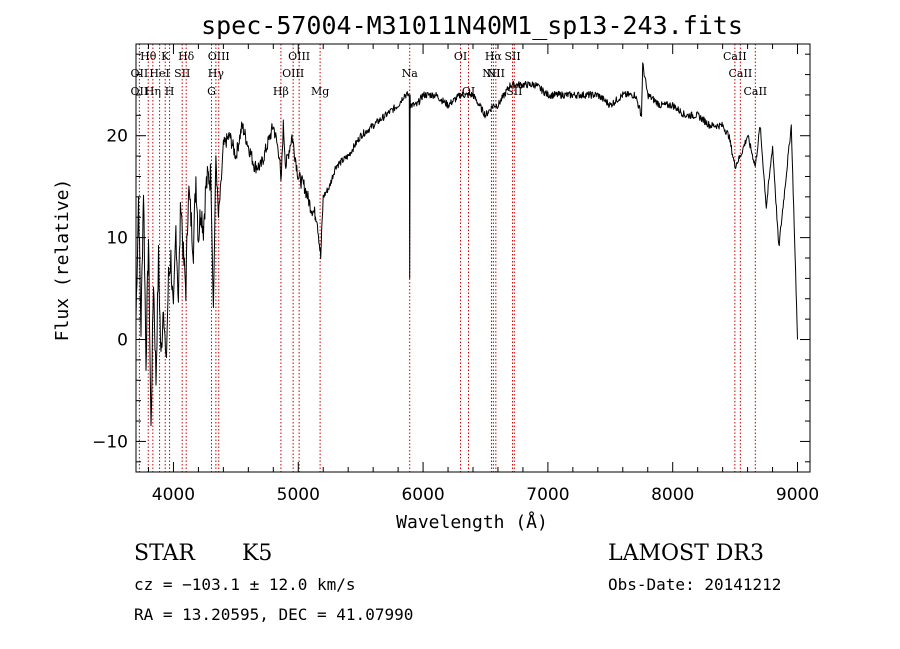  Describe the element at coordinates (117, 137) in the screenshot. I see `y-tick-label: 20` at that location.